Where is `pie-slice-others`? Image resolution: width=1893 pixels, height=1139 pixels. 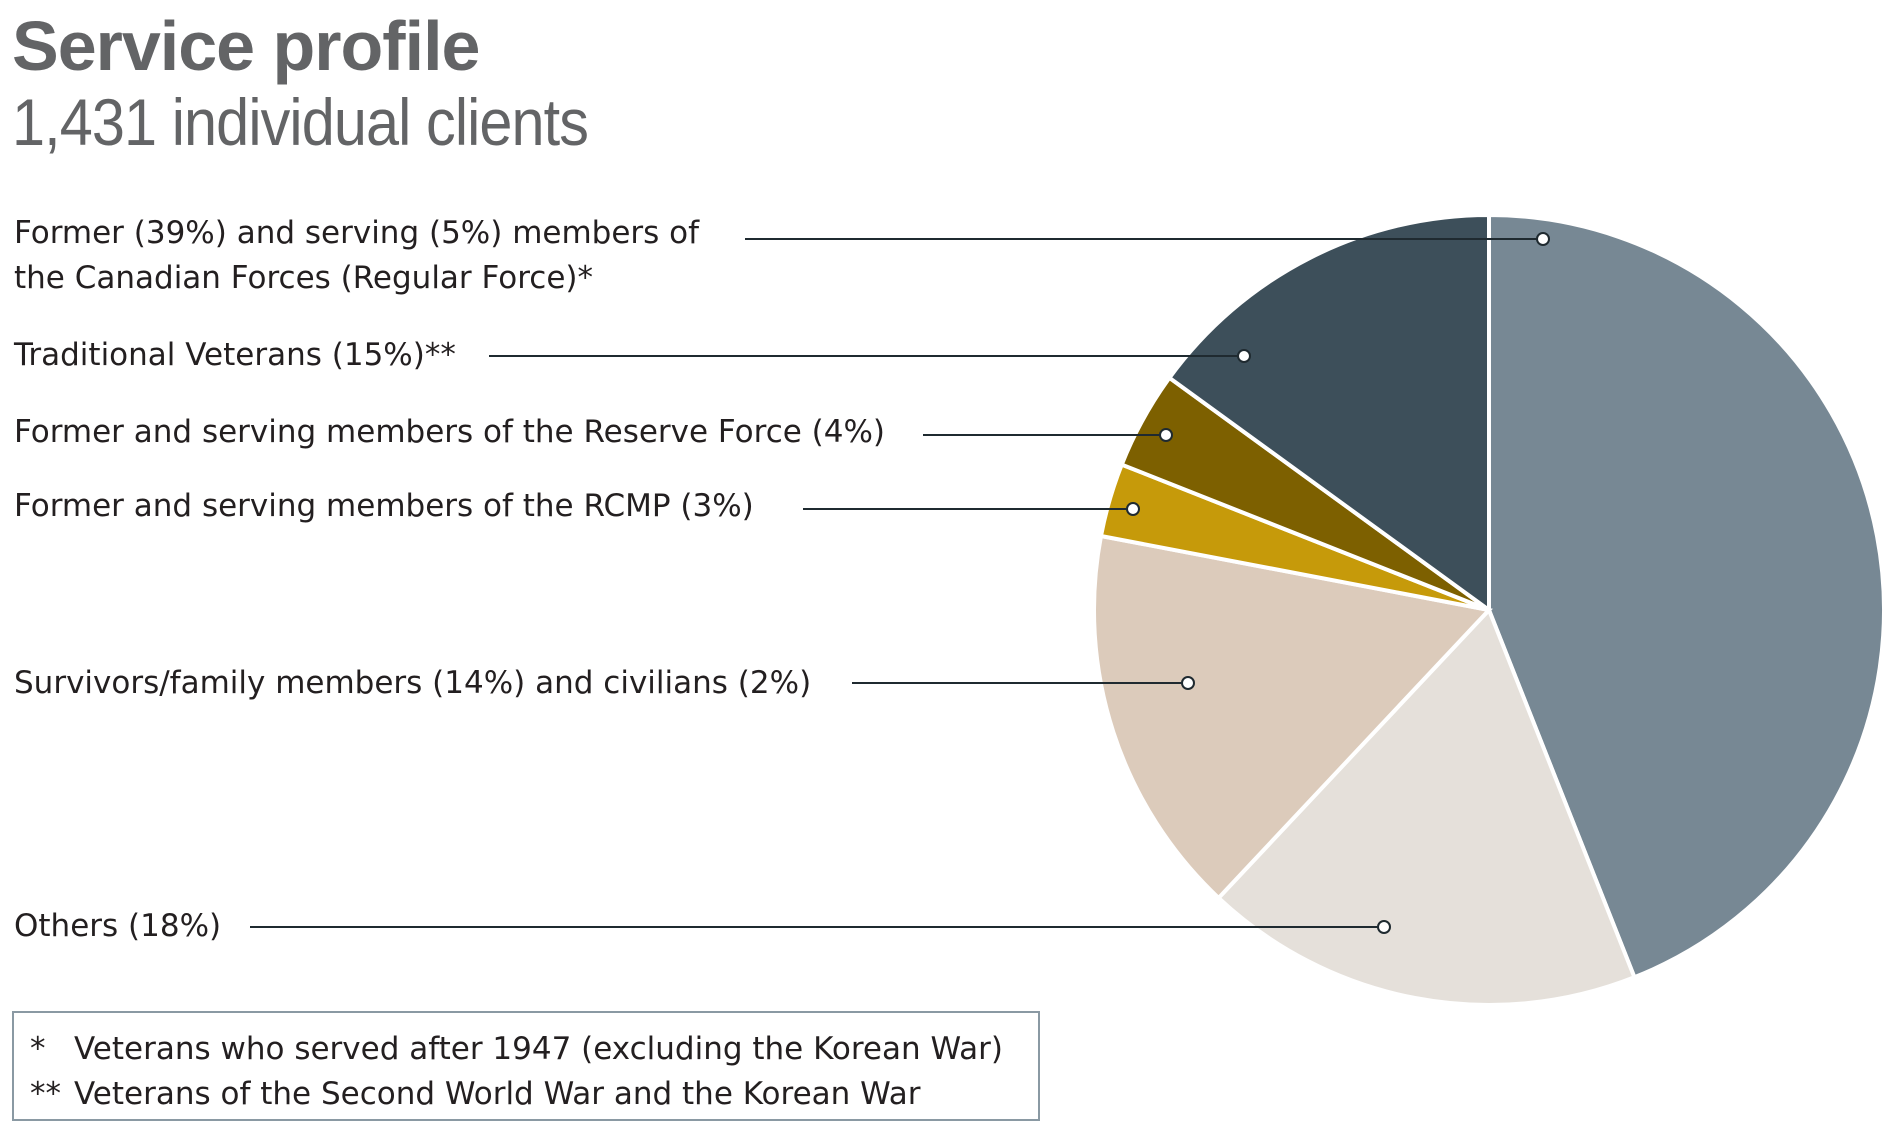
pie-slice-others is located at coordinates (1426, 807).